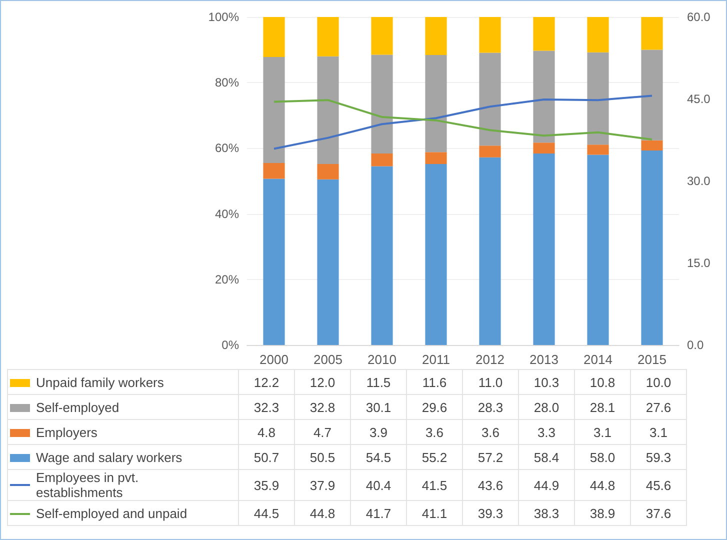  I want to click on x-tick-label: 2012, so click(490, 359).